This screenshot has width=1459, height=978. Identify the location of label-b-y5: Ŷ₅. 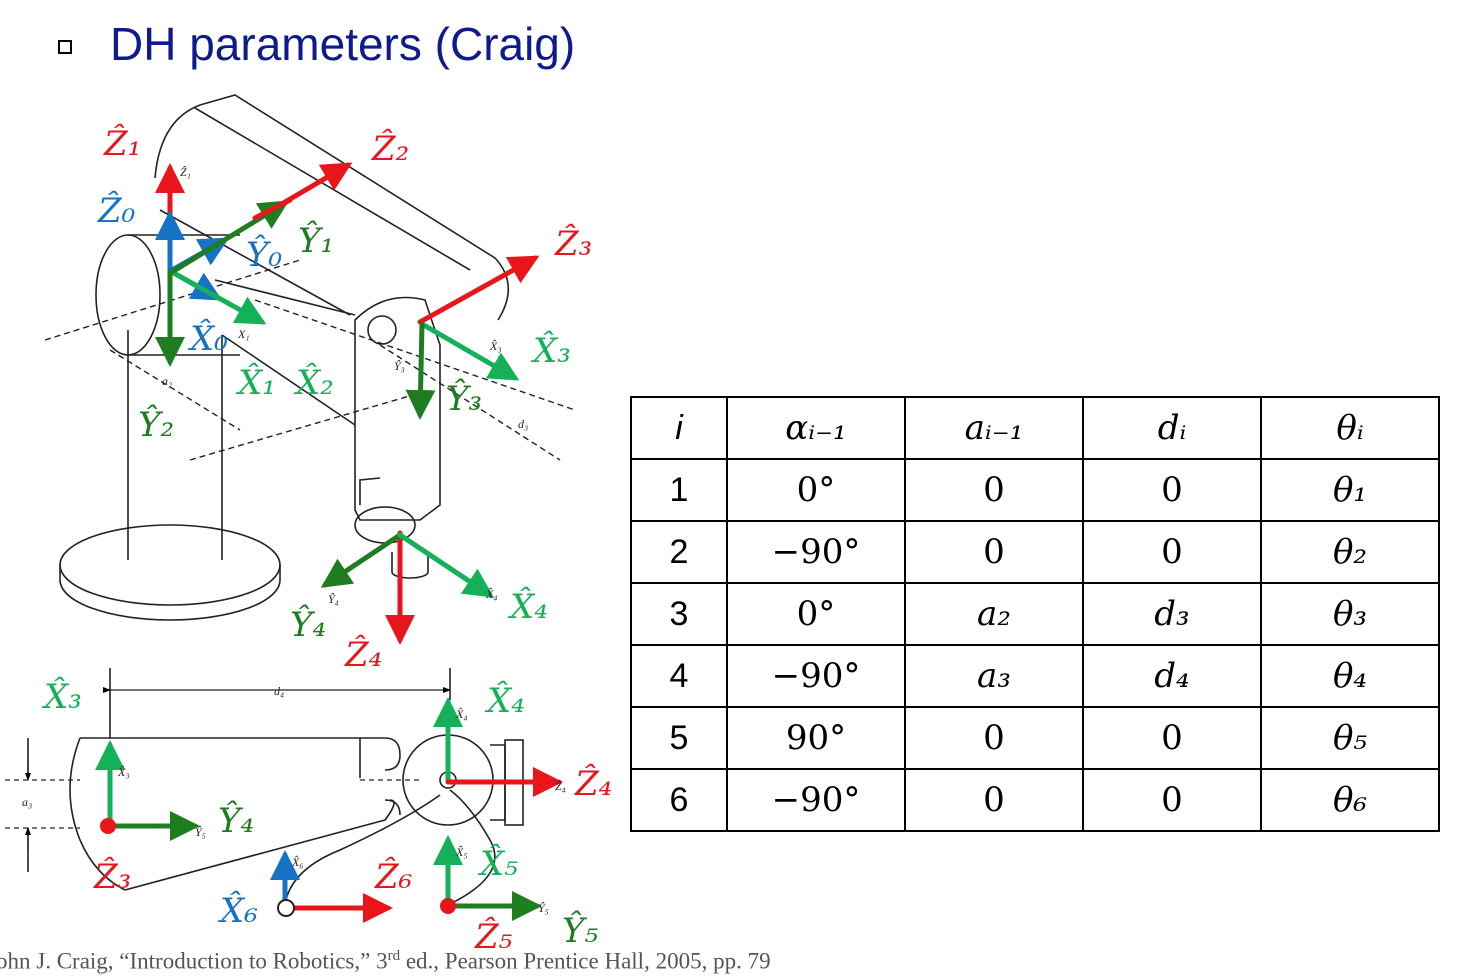
(580, 930).